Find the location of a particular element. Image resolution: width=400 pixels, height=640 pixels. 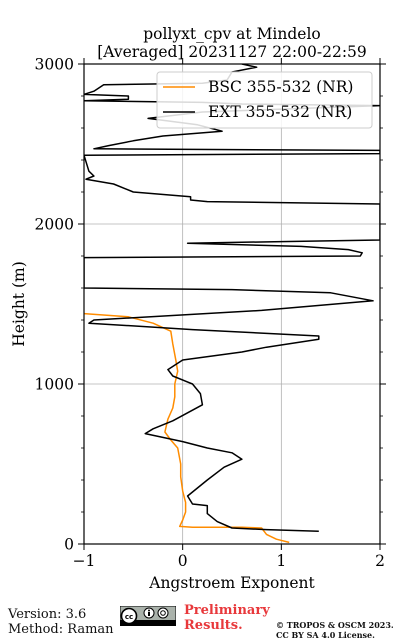

x-tick-label-0: −1 is located at coordinates (84, 561).